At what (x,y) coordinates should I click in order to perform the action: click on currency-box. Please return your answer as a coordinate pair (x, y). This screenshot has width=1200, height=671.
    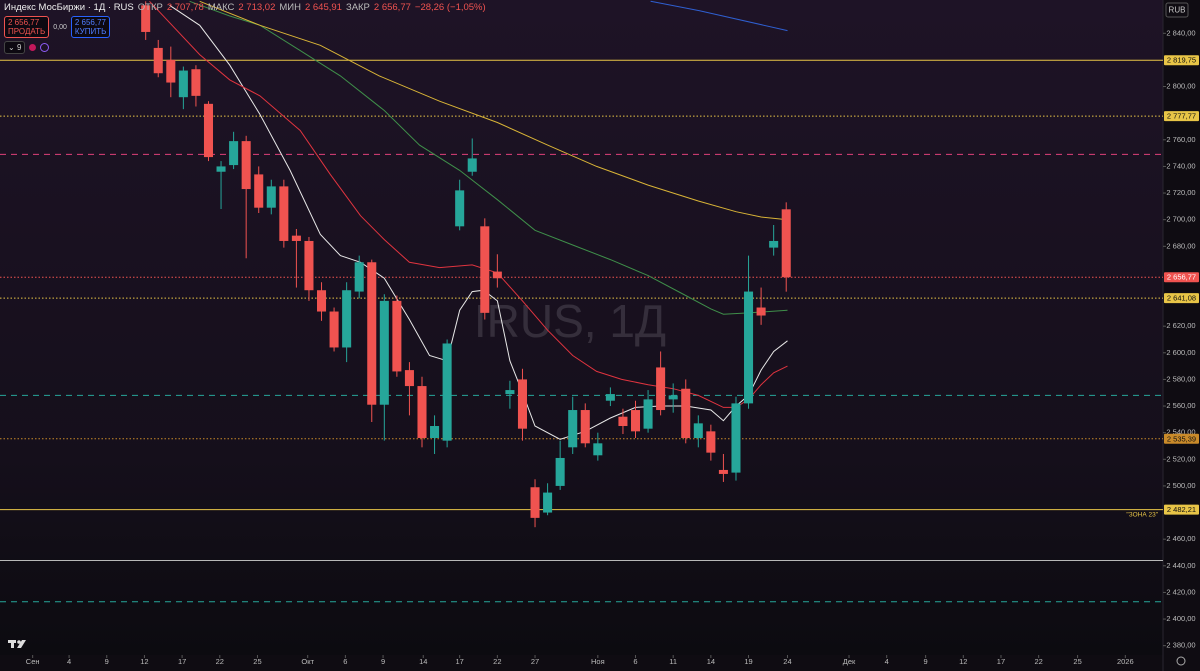
    Looking at the image, I should click on (1177, 10).